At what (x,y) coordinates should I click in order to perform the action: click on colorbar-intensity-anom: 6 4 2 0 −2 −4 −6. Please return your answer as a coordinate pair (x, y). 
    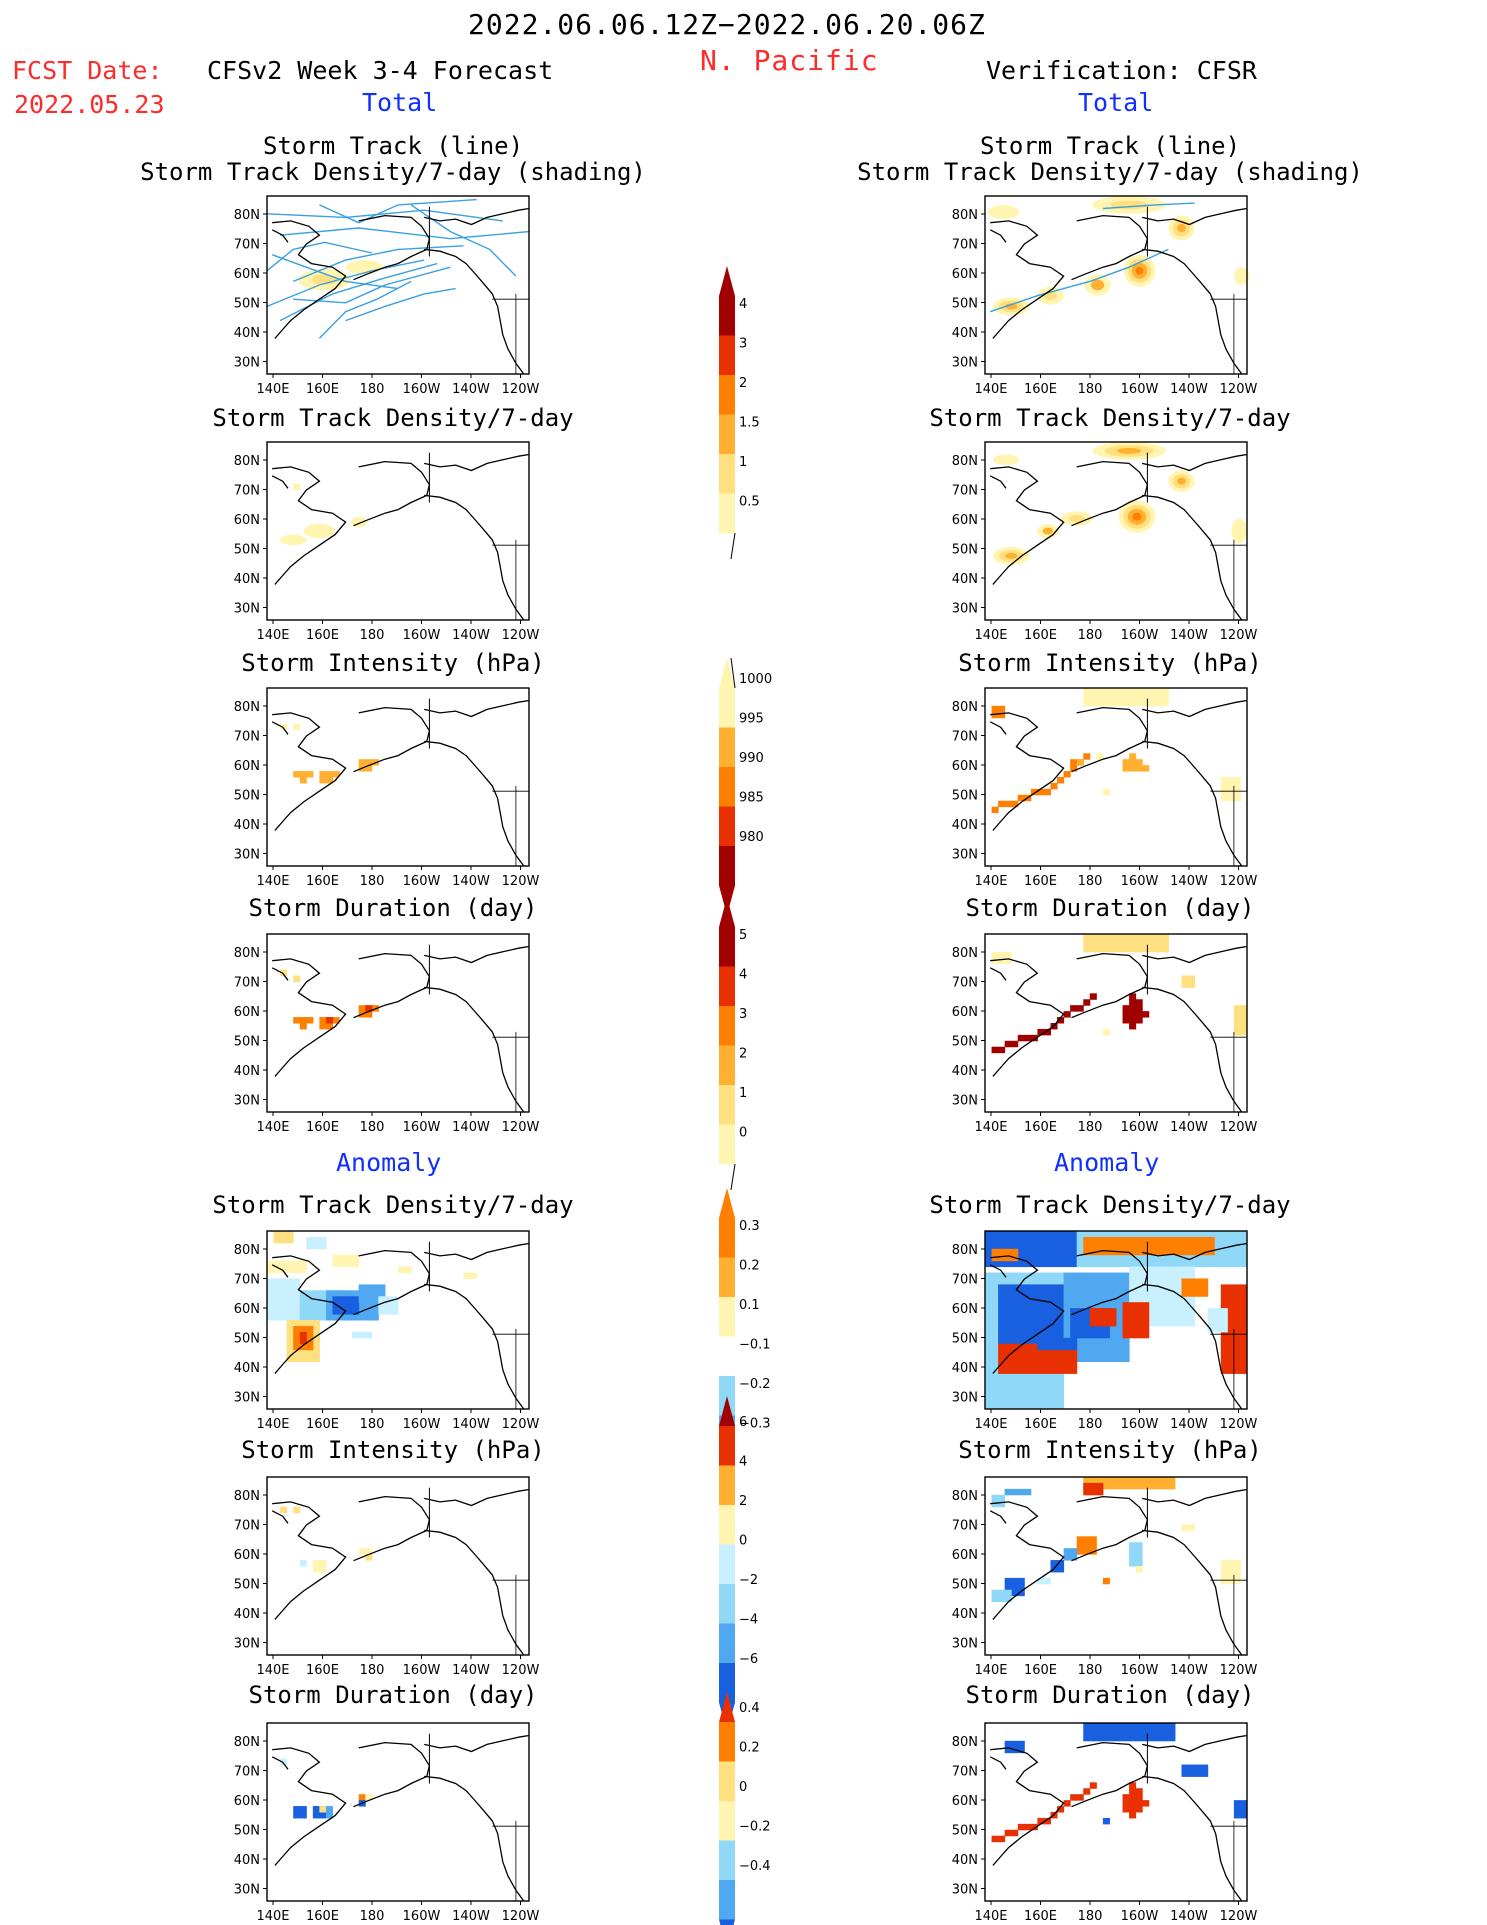
    Looking at the image, I should click on (738, 1564).